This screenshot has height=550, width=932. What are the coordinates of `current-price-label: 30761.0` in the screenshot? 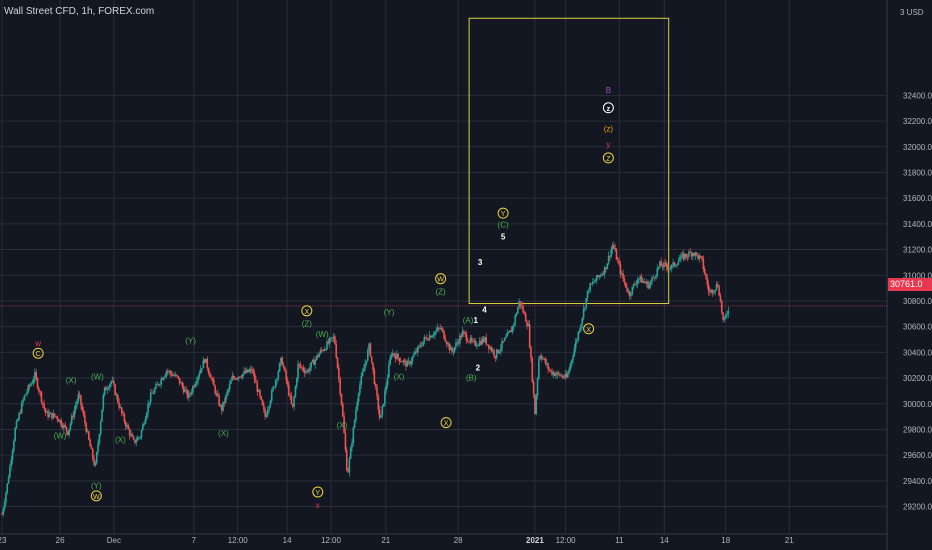 It's located at (910, 284).